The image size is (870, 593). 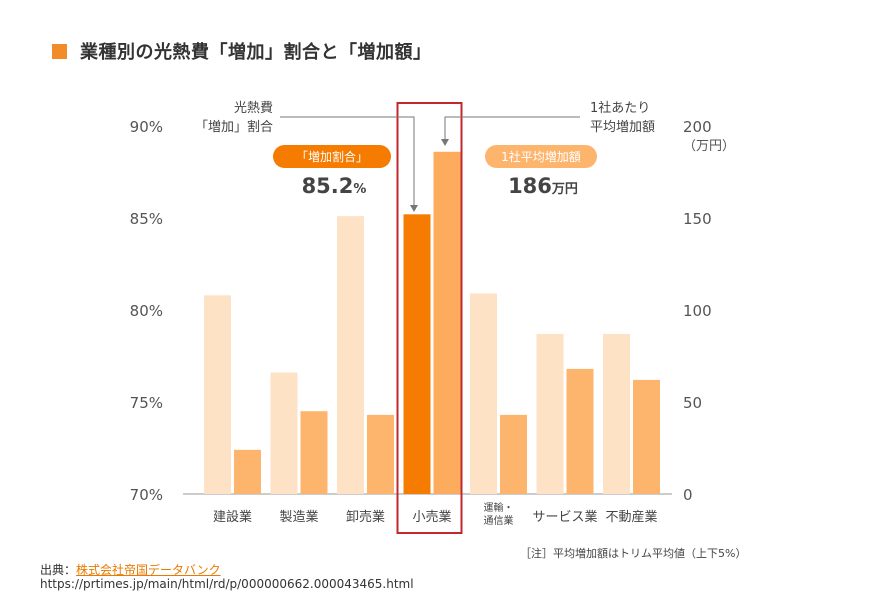 I want to click on highlight-frame, so click(x=429, y=318).